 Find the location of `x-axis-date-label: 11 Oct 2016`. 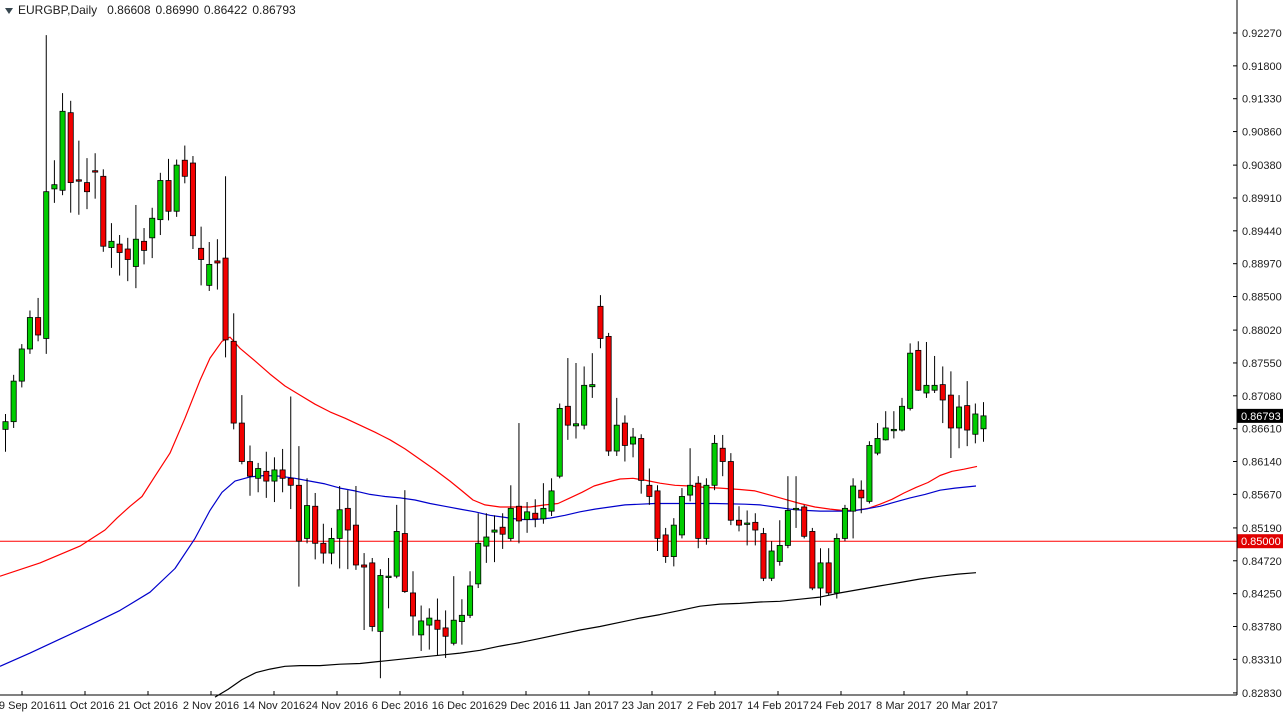

x-axis-date-label: 11 Oct 2016 is located at coordinates (84, 706).